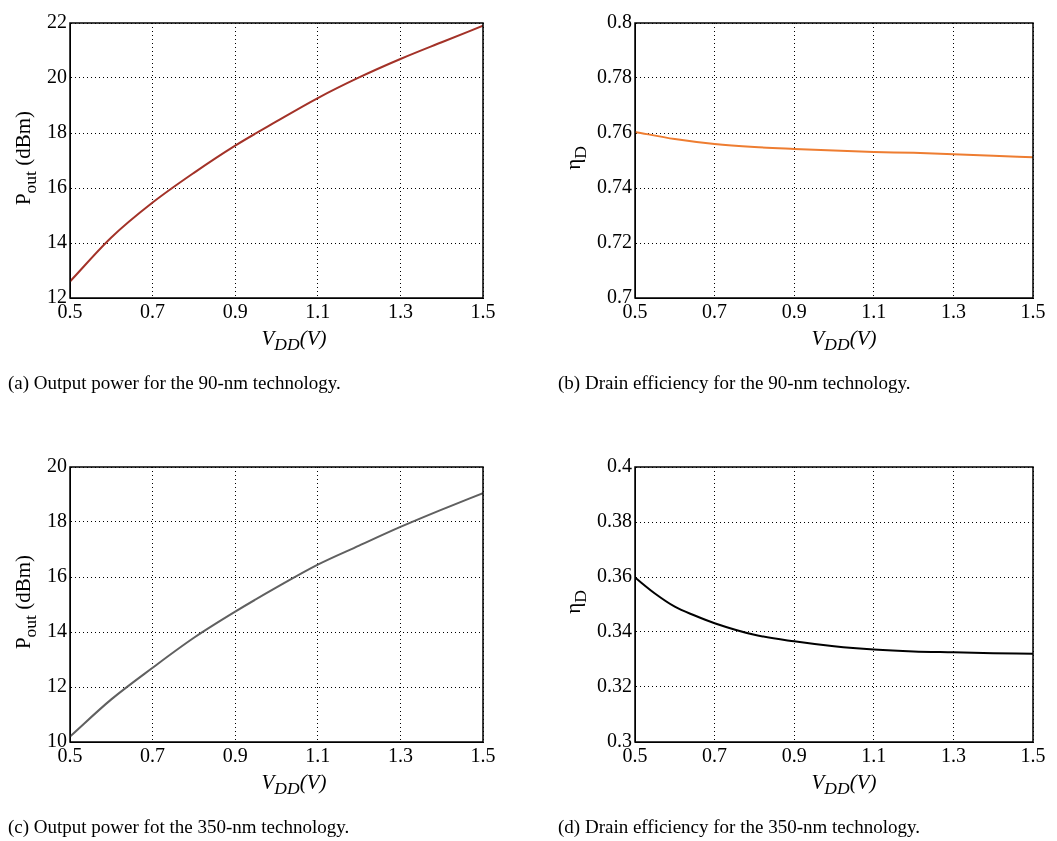  Describe the element at coordinates (614, 76) in the screenshot. I see `y-tick-label: 0.78` at that location.